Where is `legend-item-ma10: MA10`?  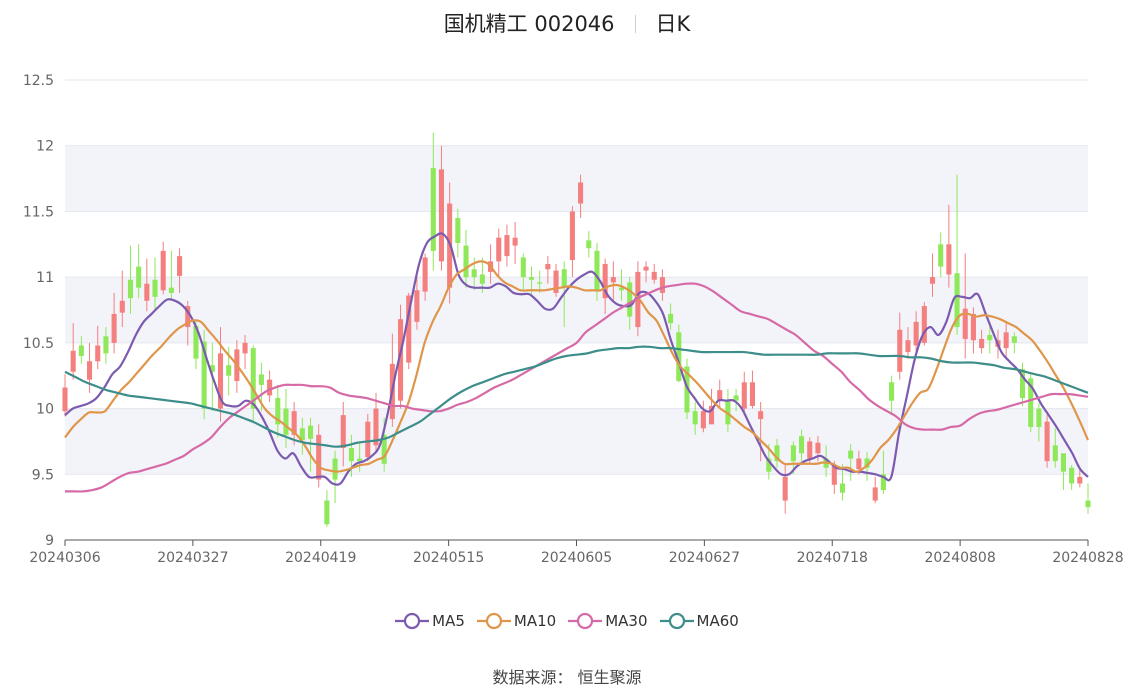 legend-item-ma10: MA10 is located at coordinates (516, 621).